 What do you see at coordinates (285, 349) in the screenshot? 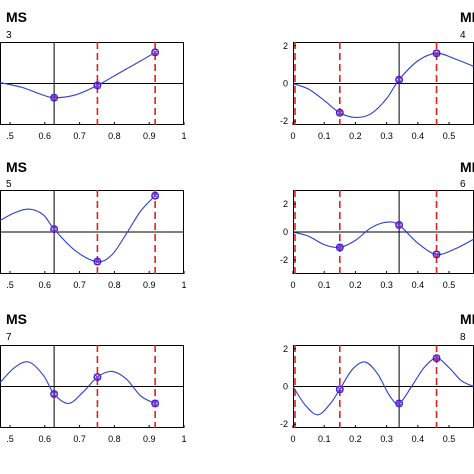
I see `y-tick-label: 2` at bounding box center [285, 349].